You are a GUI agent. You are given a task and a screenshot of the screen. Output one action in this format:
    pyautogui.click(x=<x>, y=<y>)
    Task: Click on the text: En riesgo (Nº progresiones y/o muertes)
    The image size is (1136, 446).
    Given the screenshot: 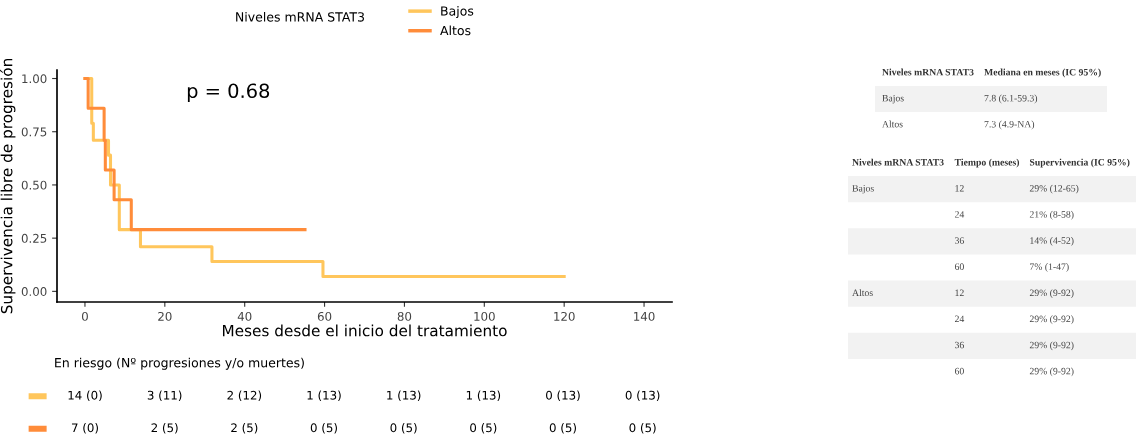 What is the action you would take?
    pyautogui.click(x=179, y=363)
    